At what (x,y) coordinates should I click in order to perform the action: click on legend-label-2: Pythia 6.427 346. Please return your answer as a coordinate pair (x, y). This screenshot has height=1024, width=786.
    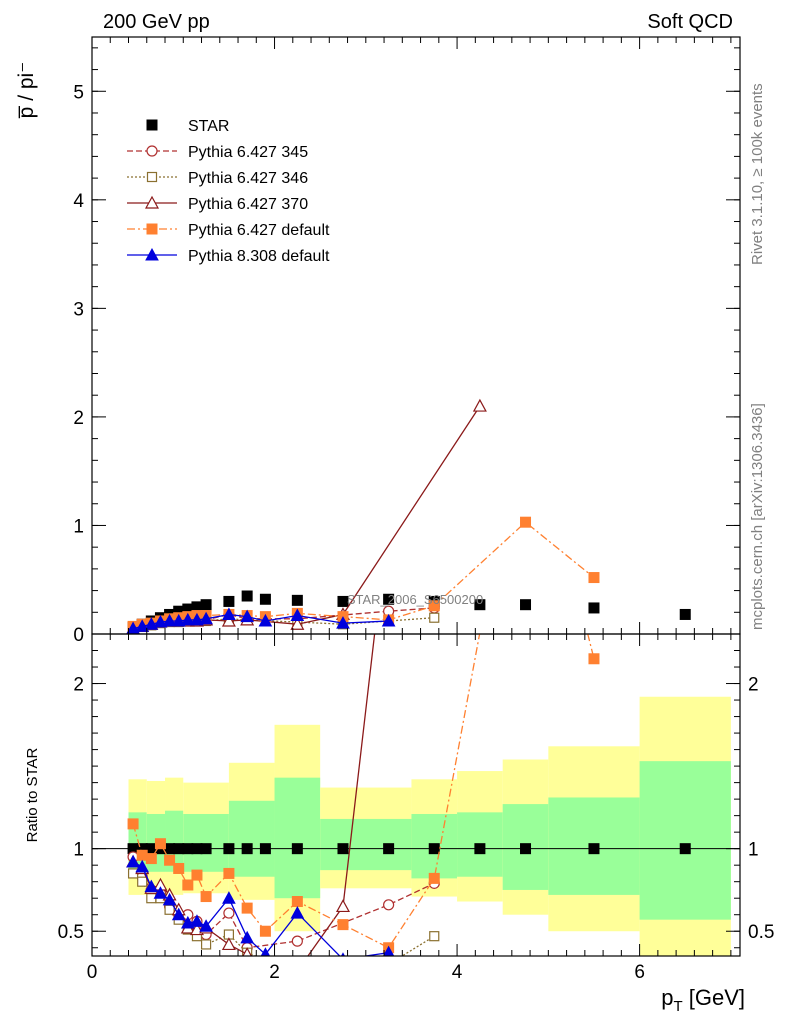
    Looking at the image, I should click on (248, 178).